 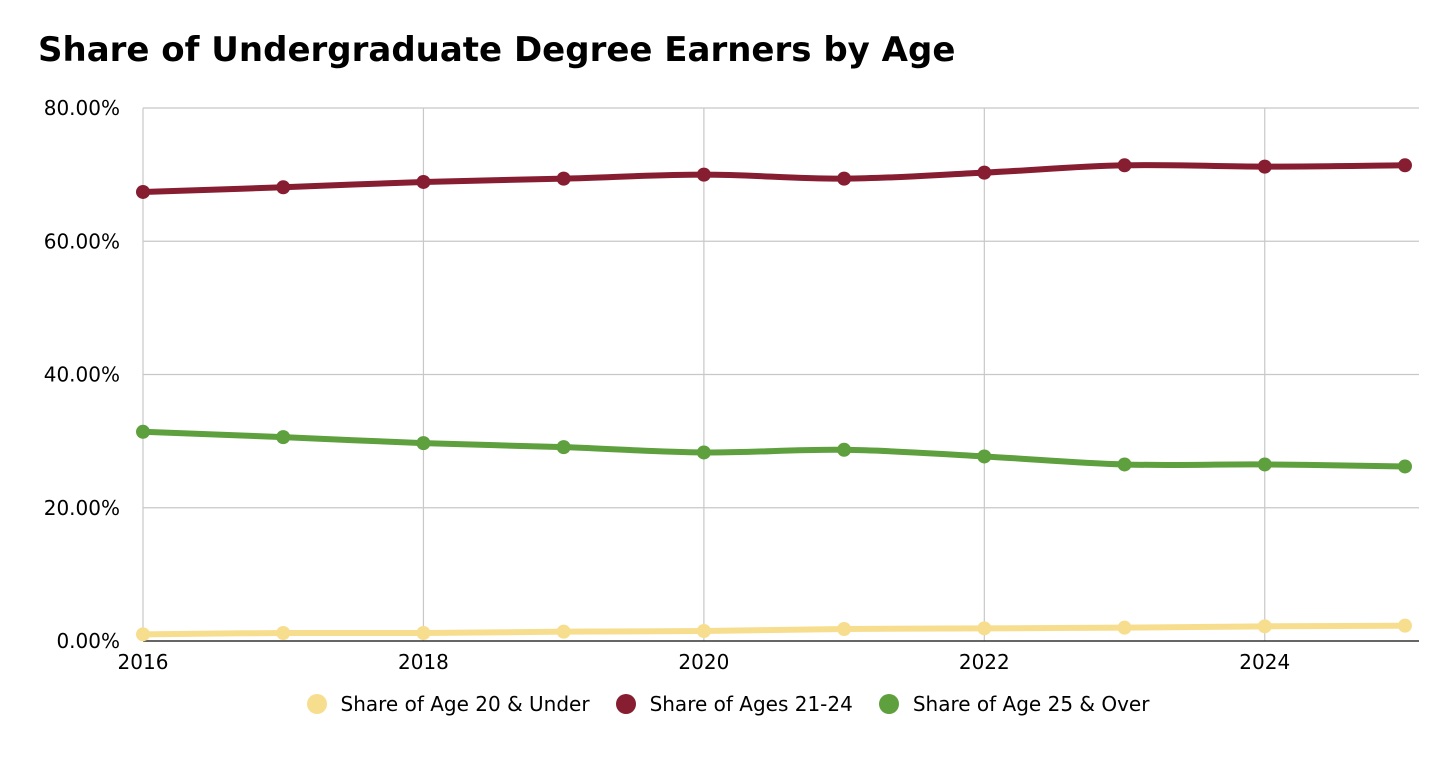 I want to click on legend-label-age-20-under: Share of Age 20 & Under, so click(x=465, y=704).